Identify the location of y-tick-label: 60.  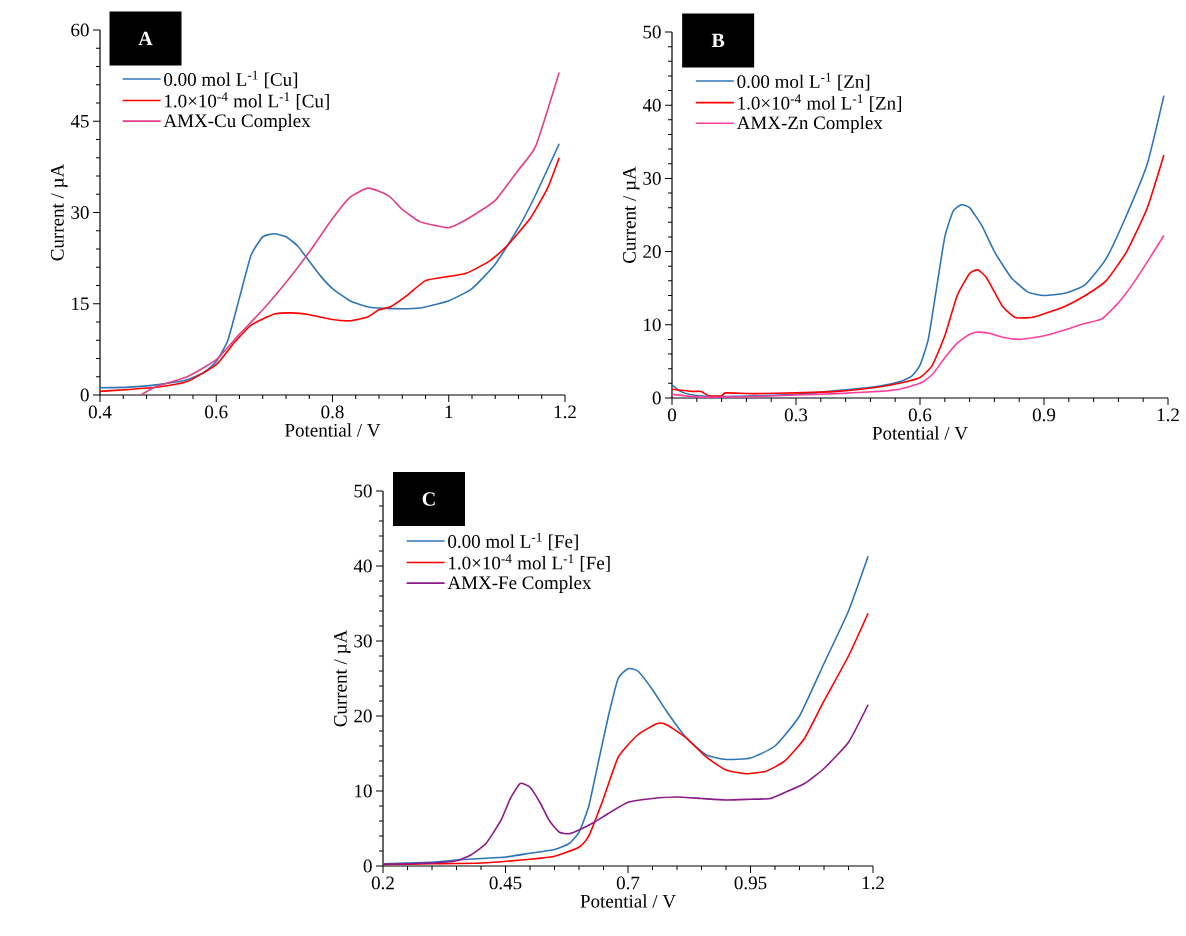
(80, 30).